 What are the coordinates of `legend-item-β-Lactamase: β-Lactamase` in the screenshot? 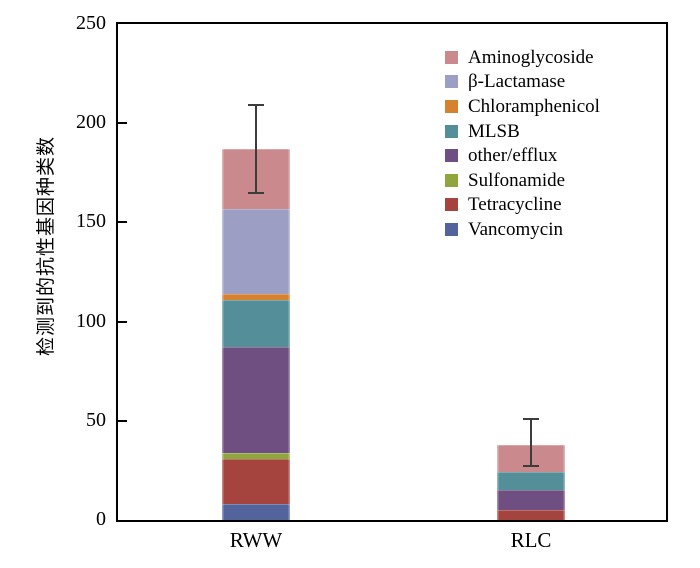 It's located at (522, 82).